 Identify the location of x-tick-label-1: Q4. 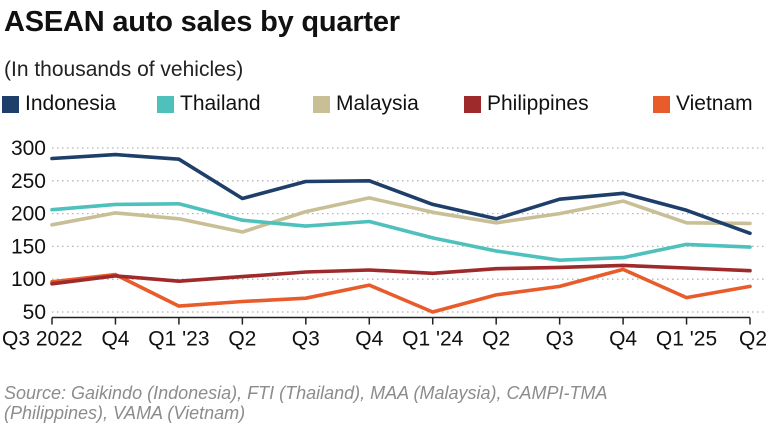
(115, 339).